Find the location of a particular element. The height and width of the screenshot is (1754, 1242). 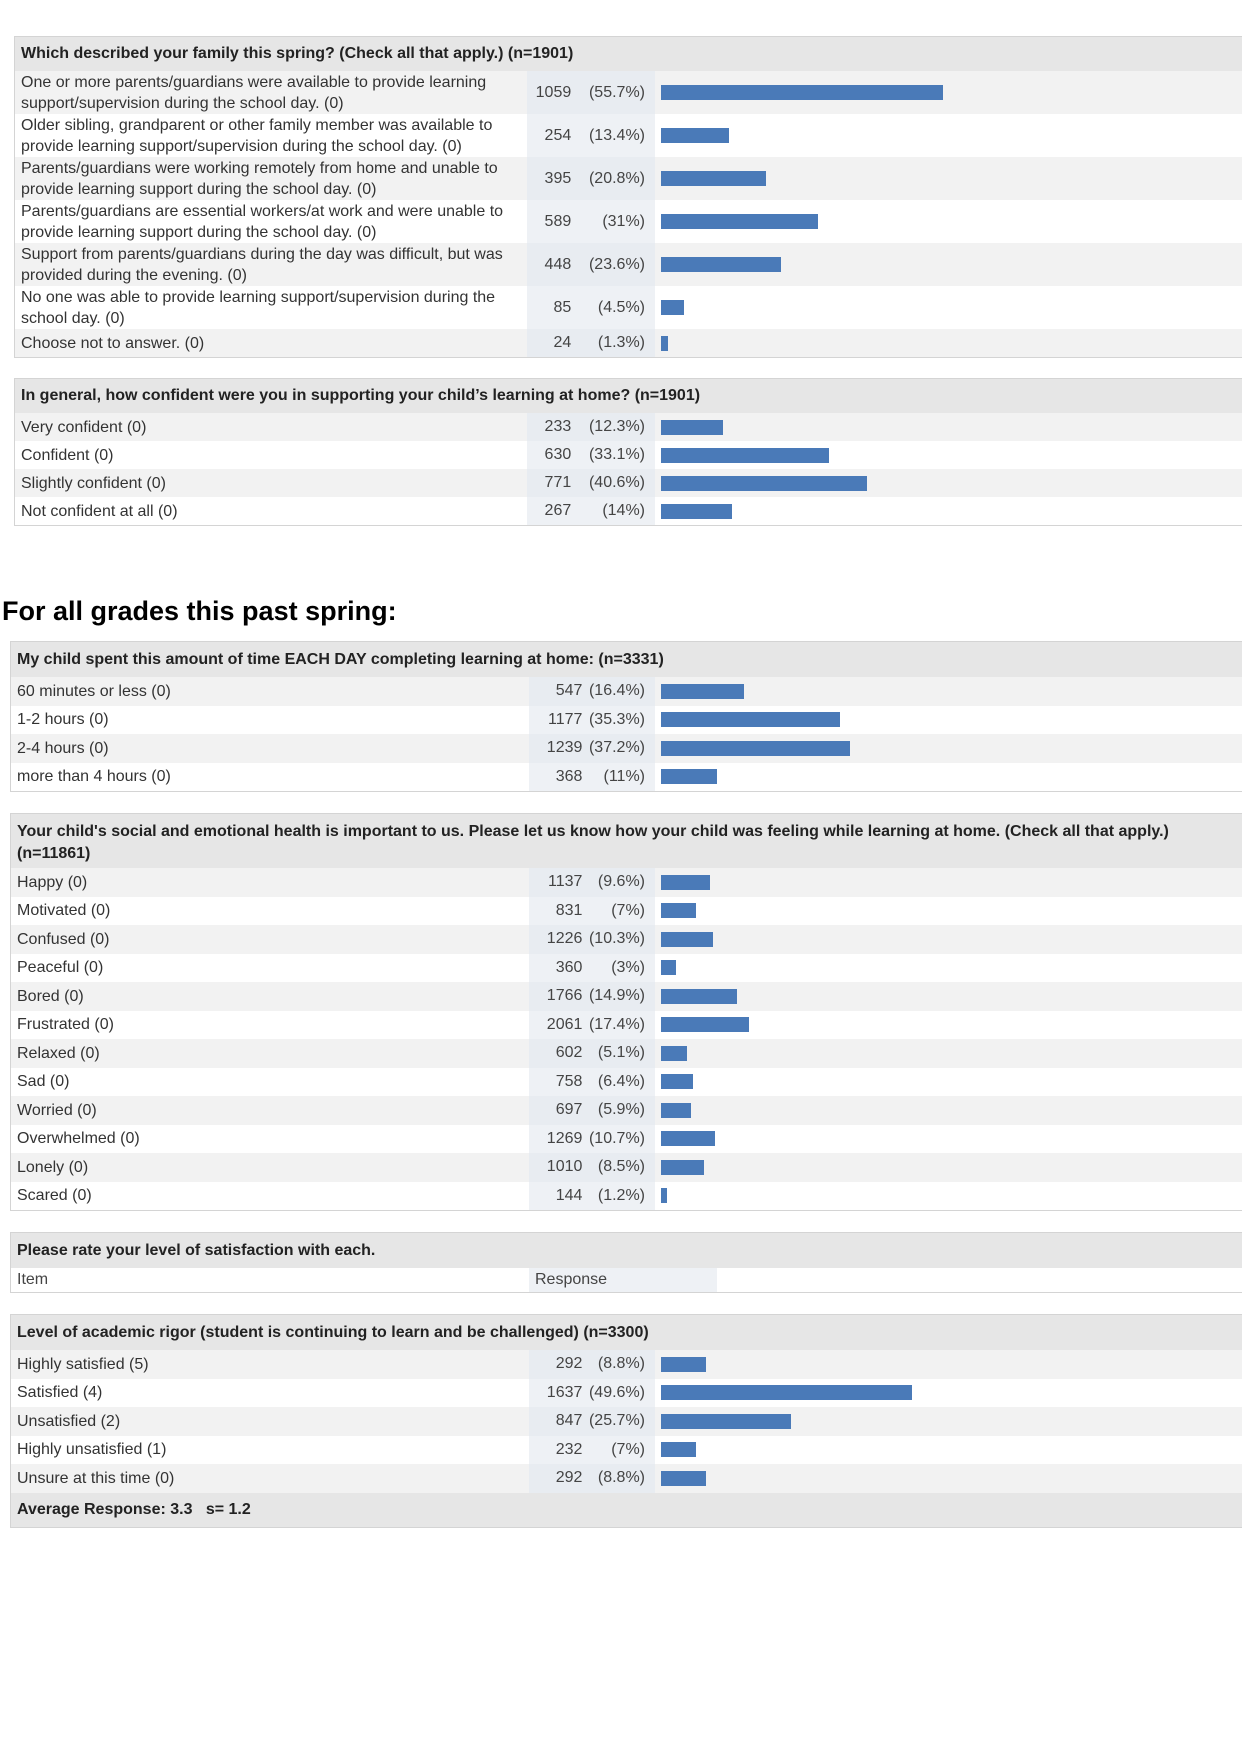

row-count: 1137 is located at coordinates (565, 882).